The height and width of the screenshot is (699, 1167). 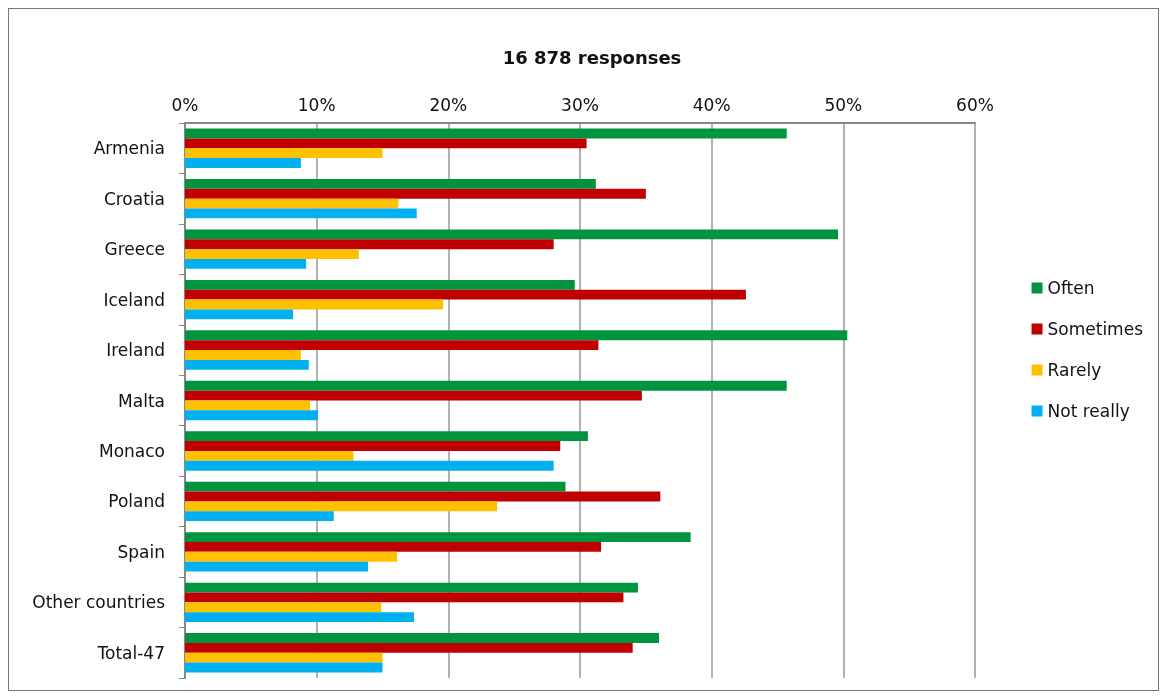 What do you see at coordinates (1095, 329) in the screenshot?
I see `legend-label: Sometimes` at bounding box center [1095, 329].